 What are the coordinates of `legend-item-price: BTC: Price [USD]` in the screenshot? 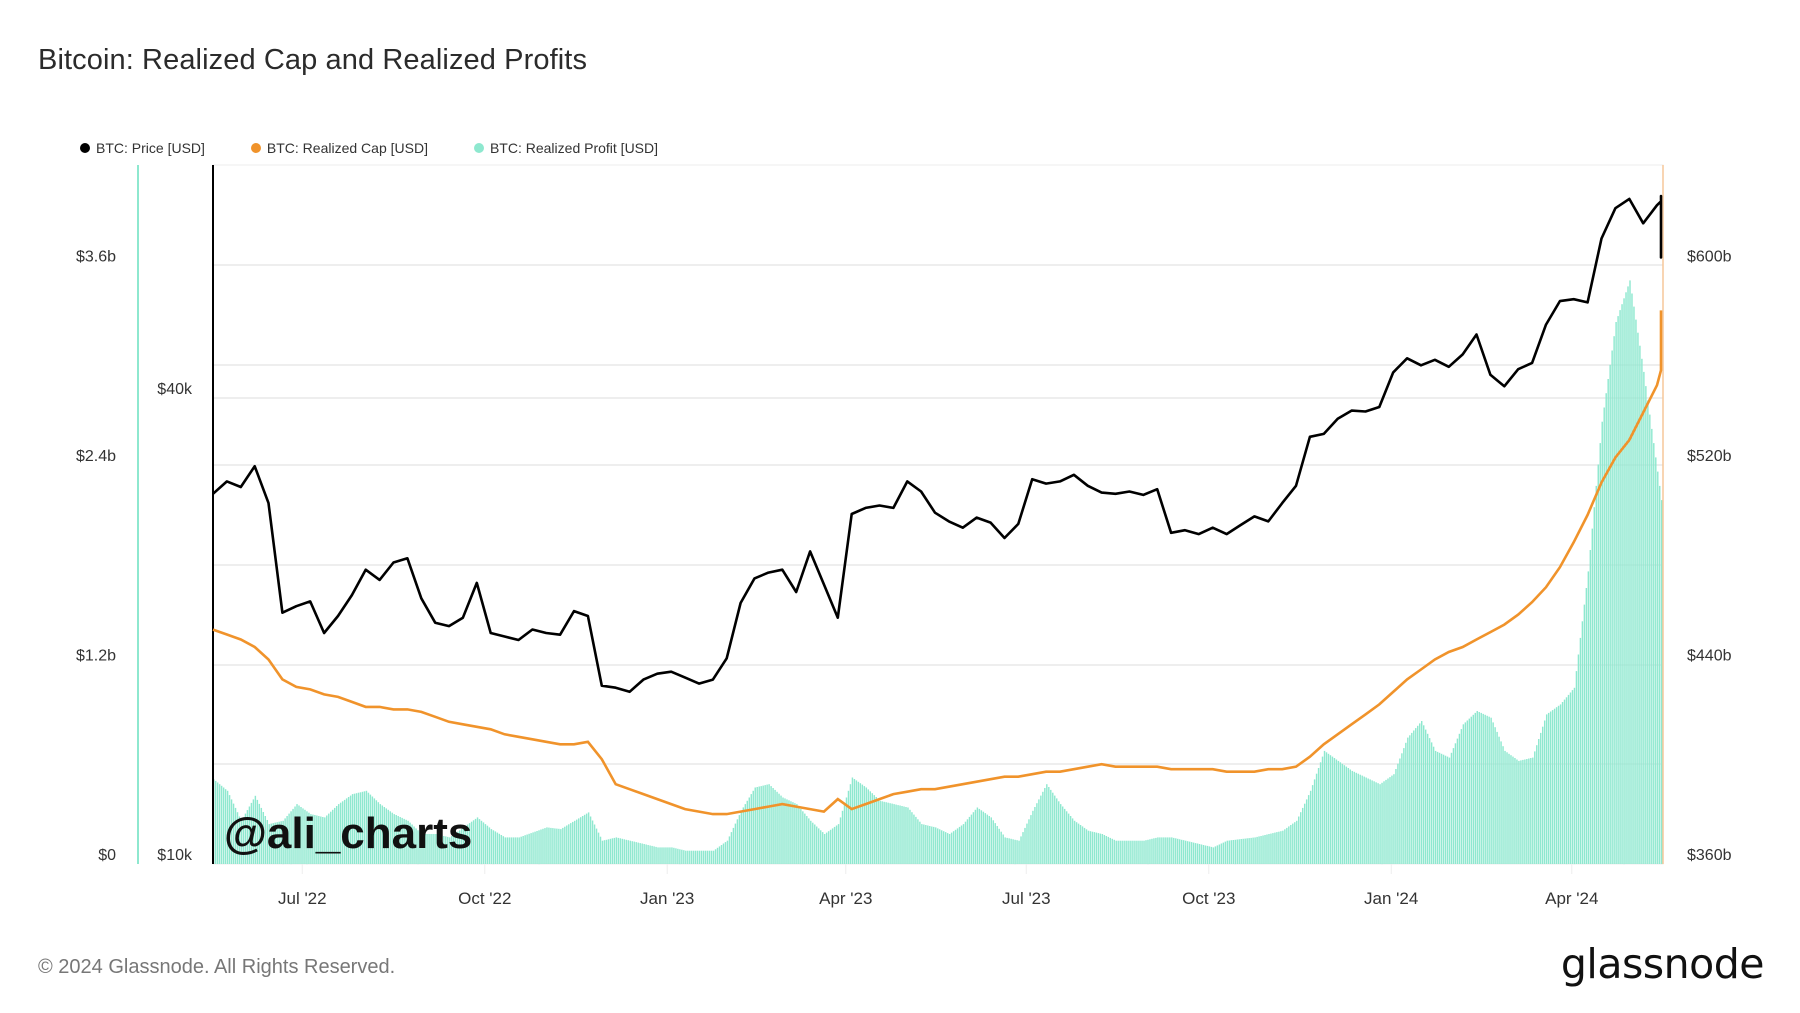 It's located at (142, 148).